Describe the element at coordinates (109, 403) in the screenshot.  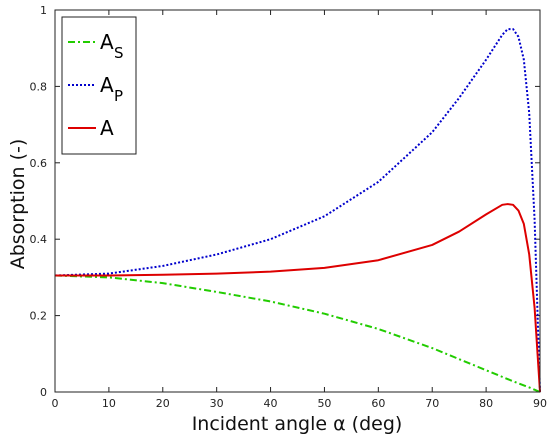
I see `x-tick-label: 10` at that location.